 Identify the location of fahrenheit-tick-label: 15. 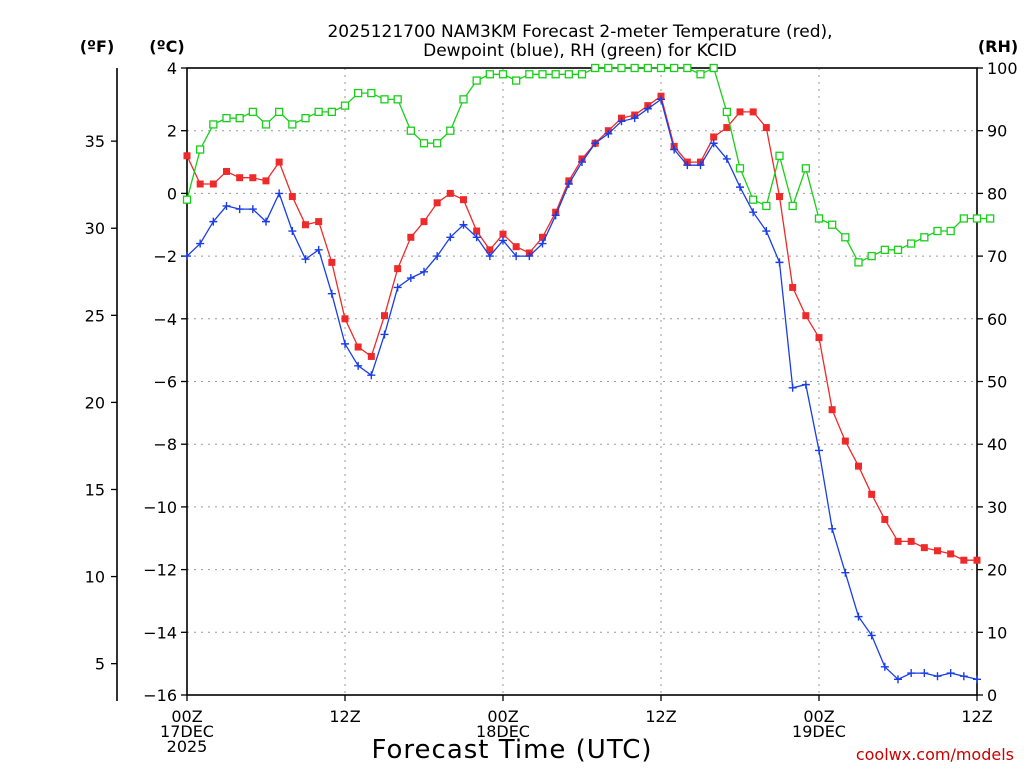
(95, 489).